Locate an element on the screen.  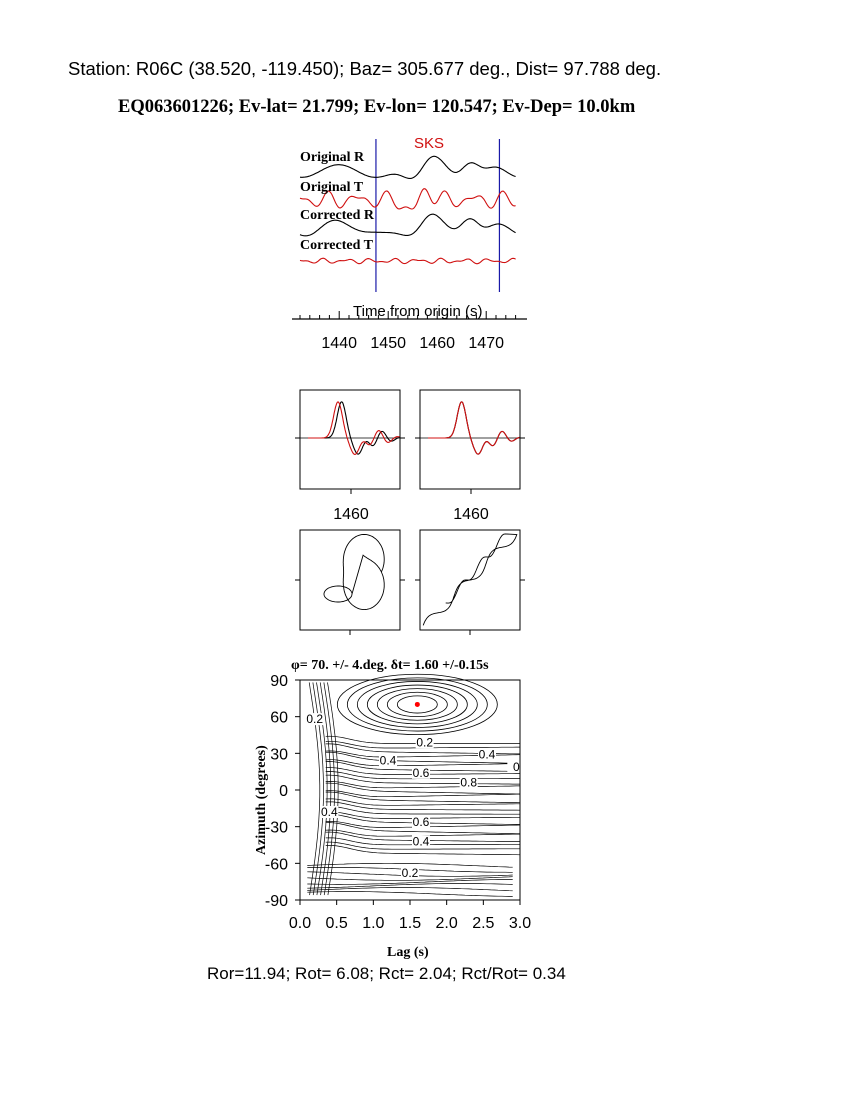
contour-x-tick-label: 1.5 is located at coordinates (410, 923).